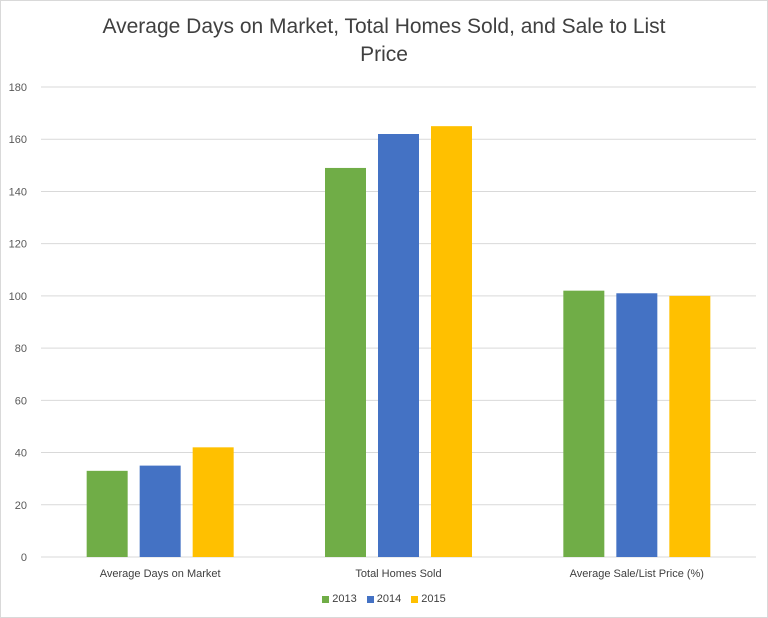  Describe the element at coordinates (637, 574) in the screenshot. I see `x-tick-label: Average Sale/List Price (%)` at that location.